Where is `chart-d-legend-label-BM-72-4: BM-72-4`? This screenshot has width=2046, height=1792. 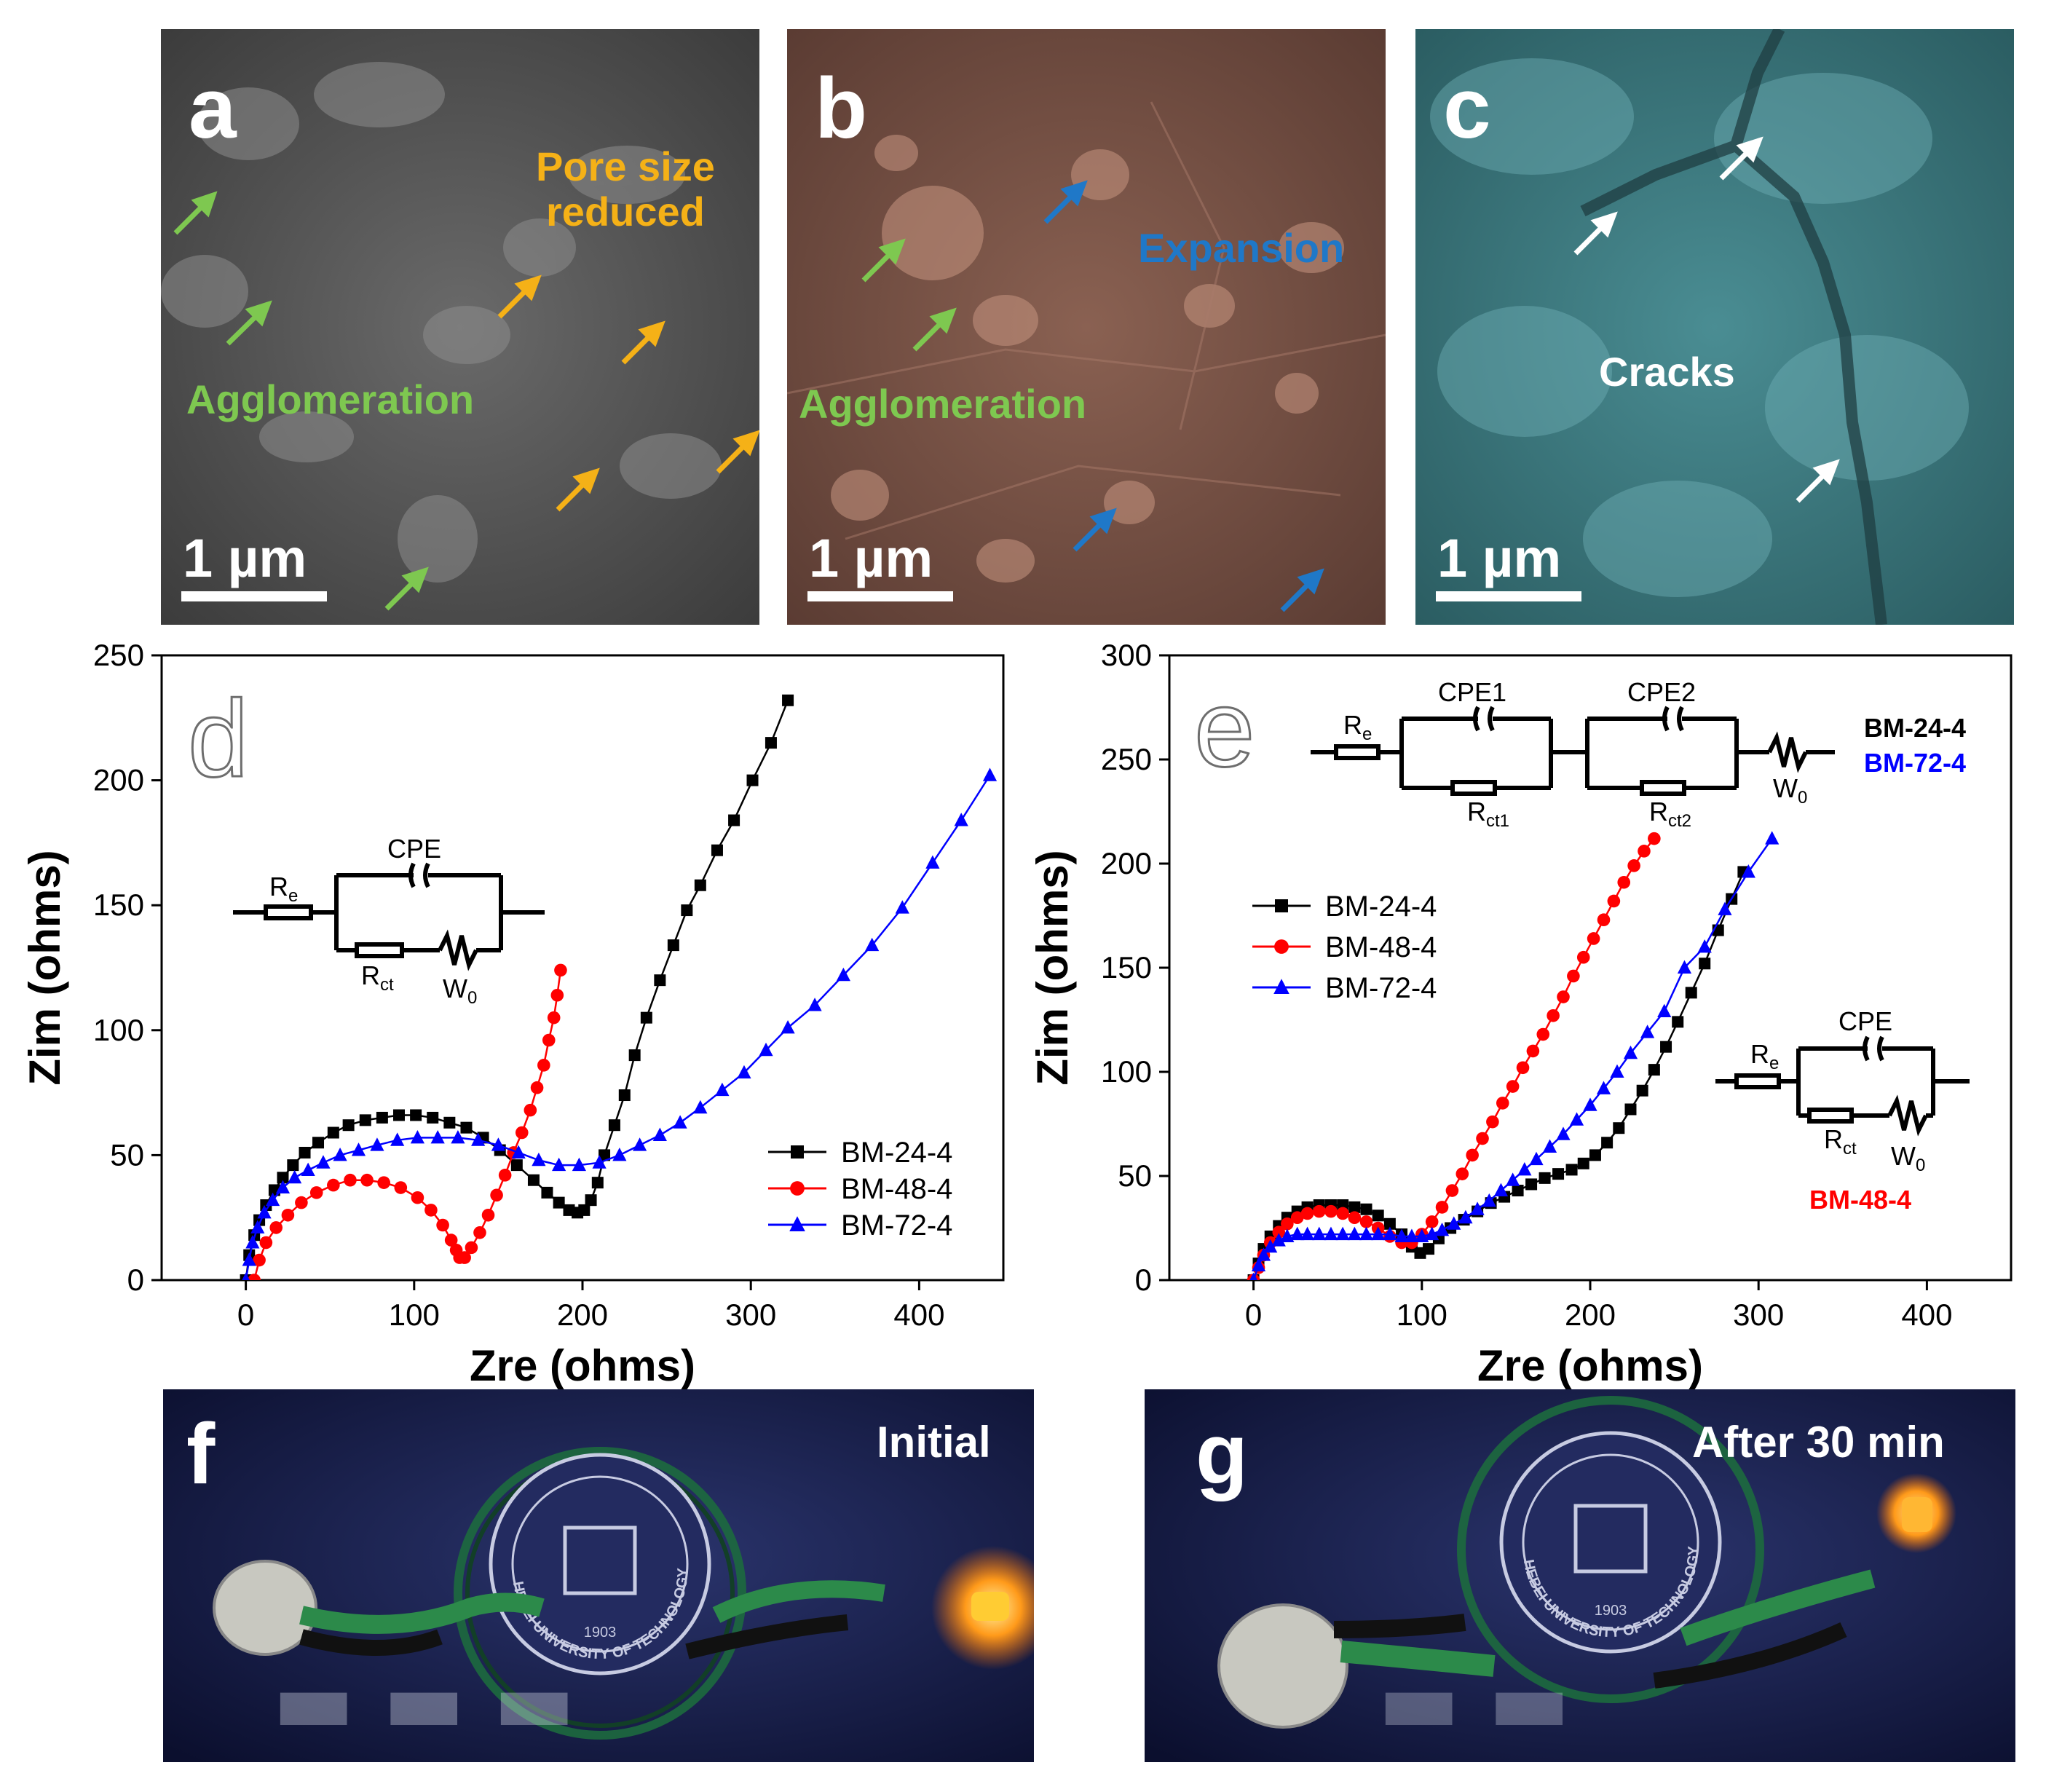
chart-d-legend-label-BM-72-4: BM-72-4 is located at coordinates (896, 1225).